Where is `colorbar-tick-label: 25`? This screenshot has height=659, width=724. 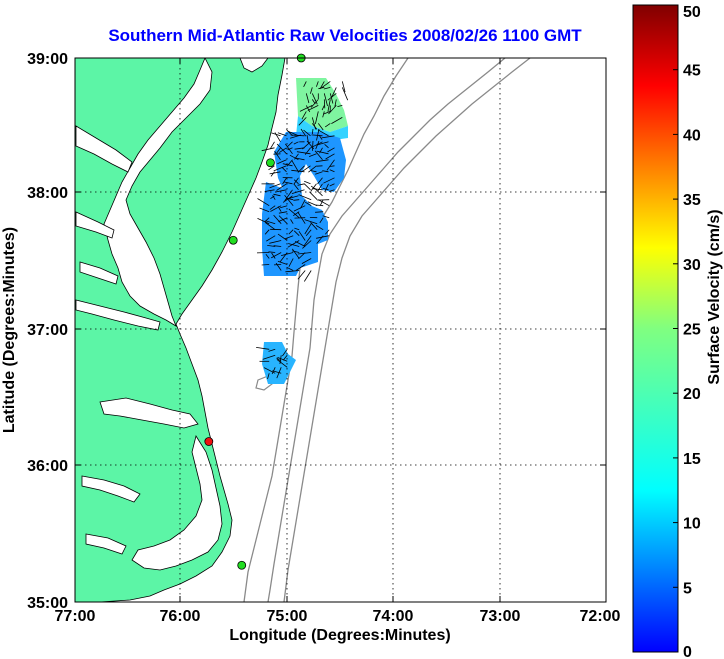
colorbar-tick-label: 25 is located at coordinates (692, 330).